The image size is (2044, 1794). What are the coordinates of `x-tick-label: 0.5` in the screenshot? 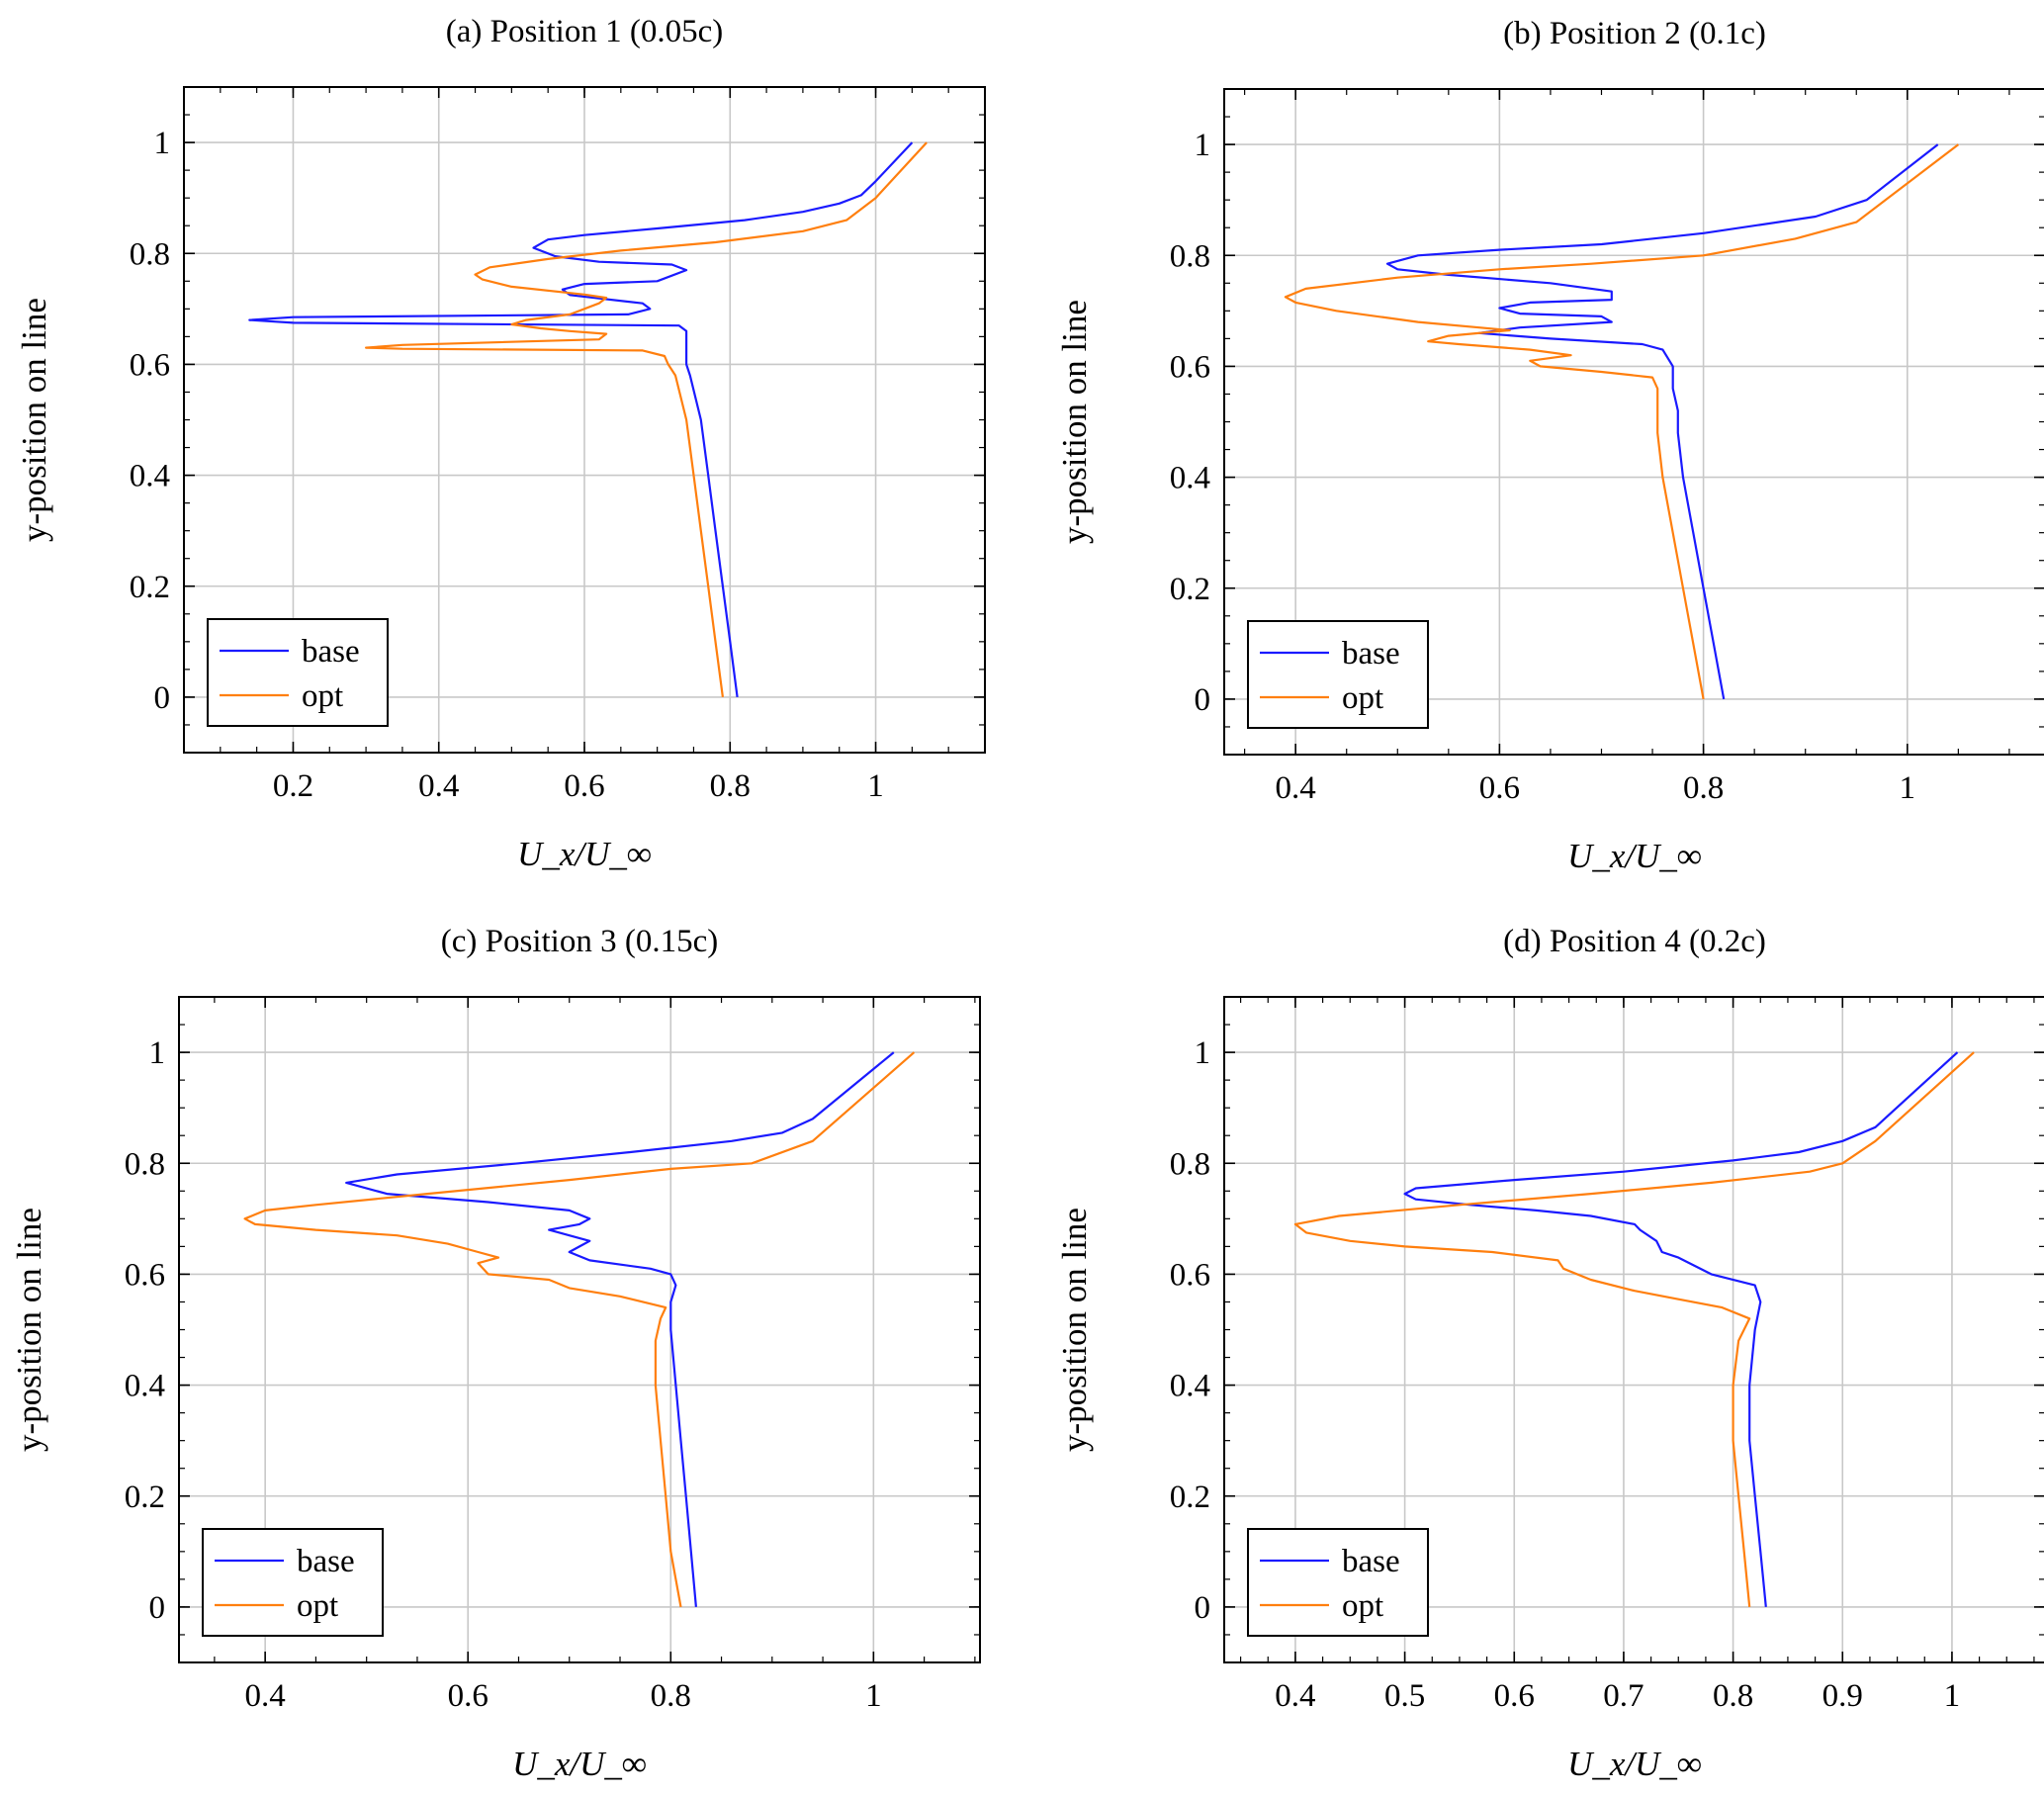 It's located at (1404, 1696).